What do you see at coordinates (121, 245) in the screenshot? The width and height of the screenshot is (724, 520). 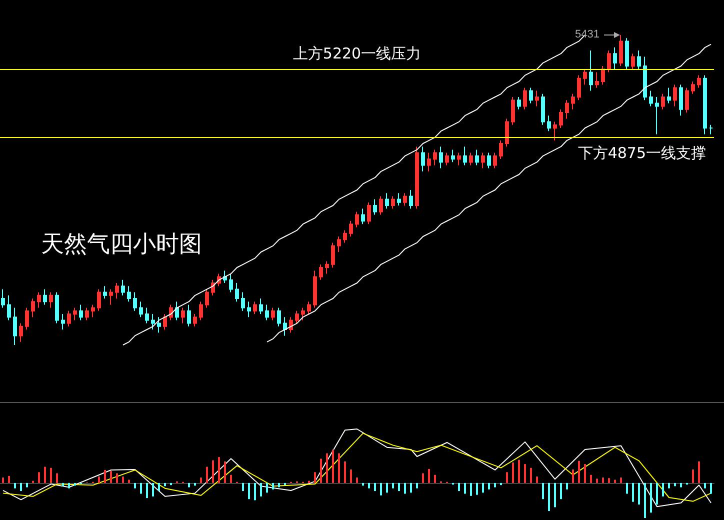 I see `text: 天然气四小时图` at bounding box center [121, 245].